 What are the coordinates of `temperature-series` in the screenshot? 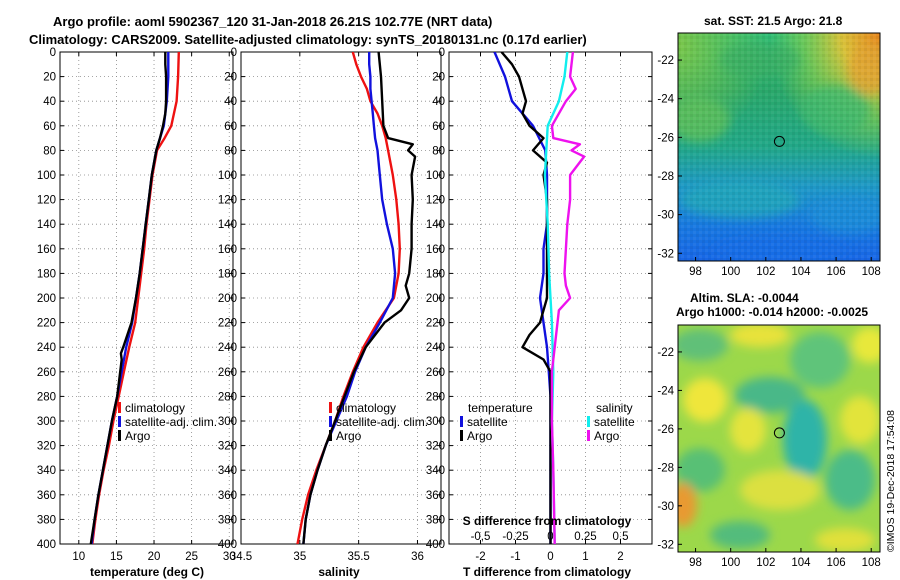 It's located at (134, 298).